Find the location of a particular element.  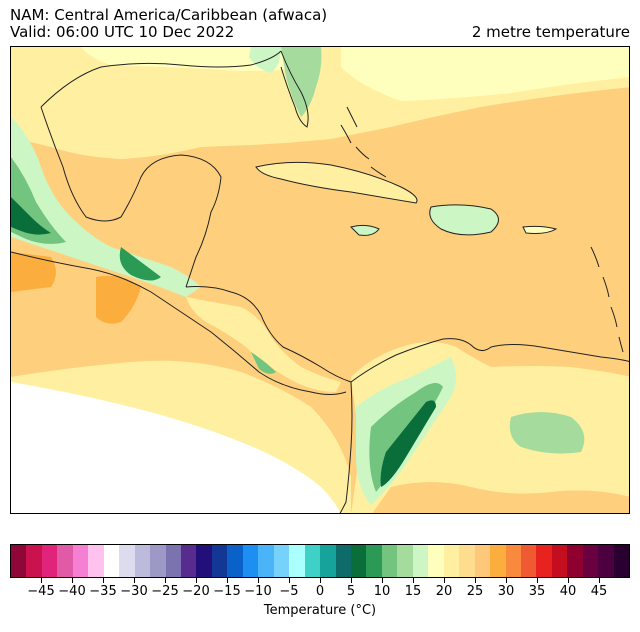

colorbar-tick-label: 25 is located at coordinates (475, 591).